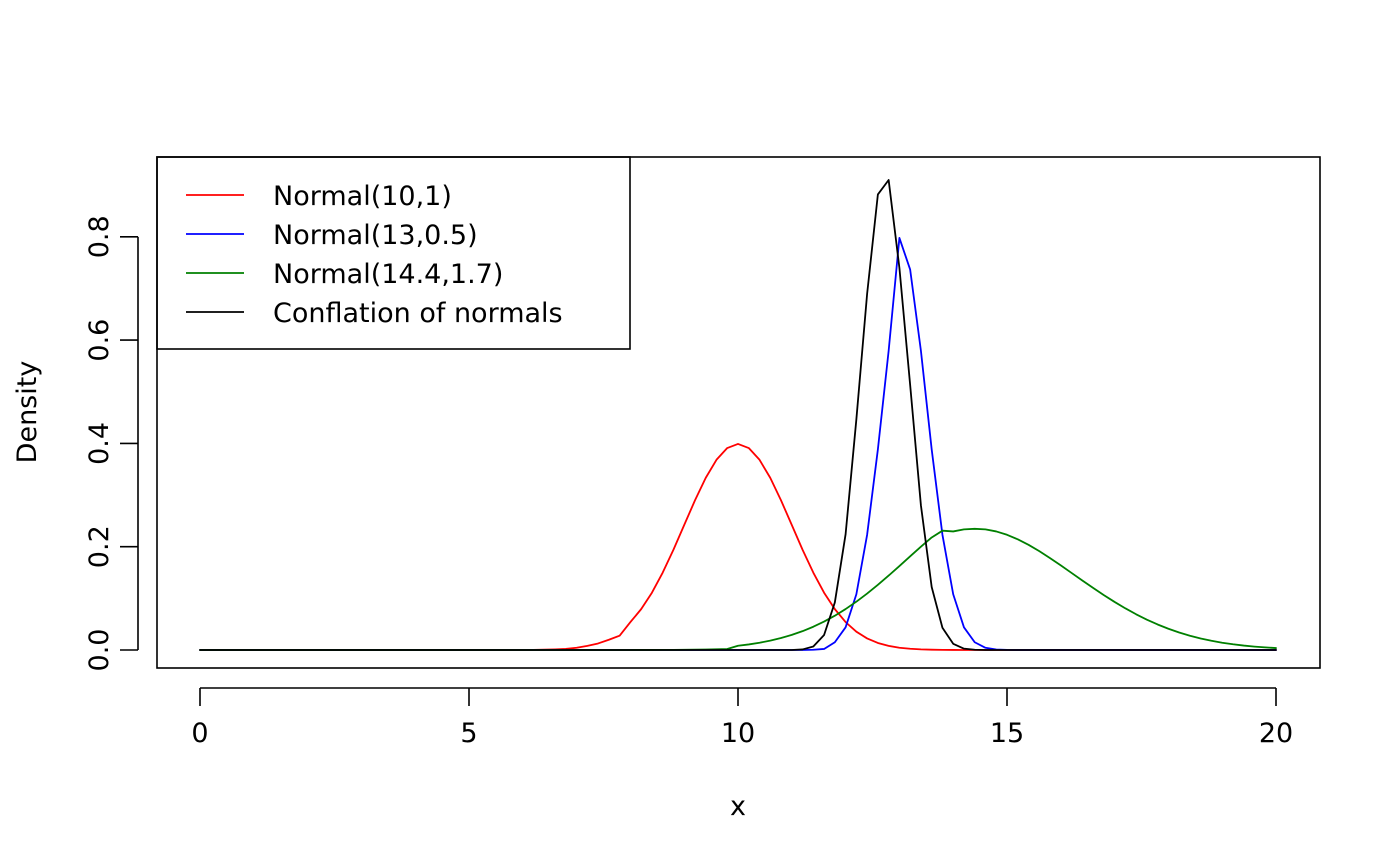 The height and width of the screenshot is (865, 1400). What do you see at coordinates (99, 340) in the screenshot?
I see `y-tick-label: 0.6` at bounding box center [99, 340].